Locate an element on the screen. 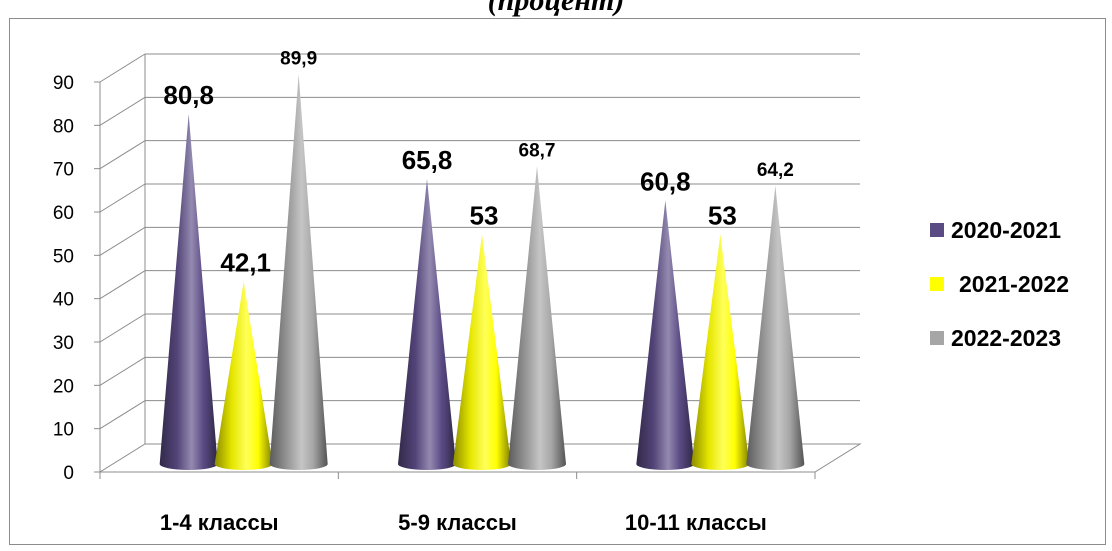  y-tick-label-10: 10 is located at coordinates (63, 430).